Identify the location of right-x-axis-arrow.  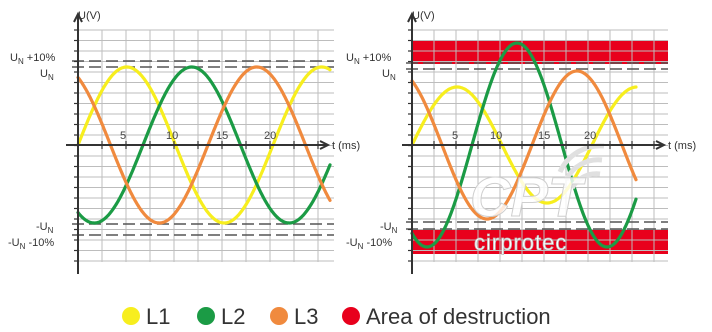
(661, 145).